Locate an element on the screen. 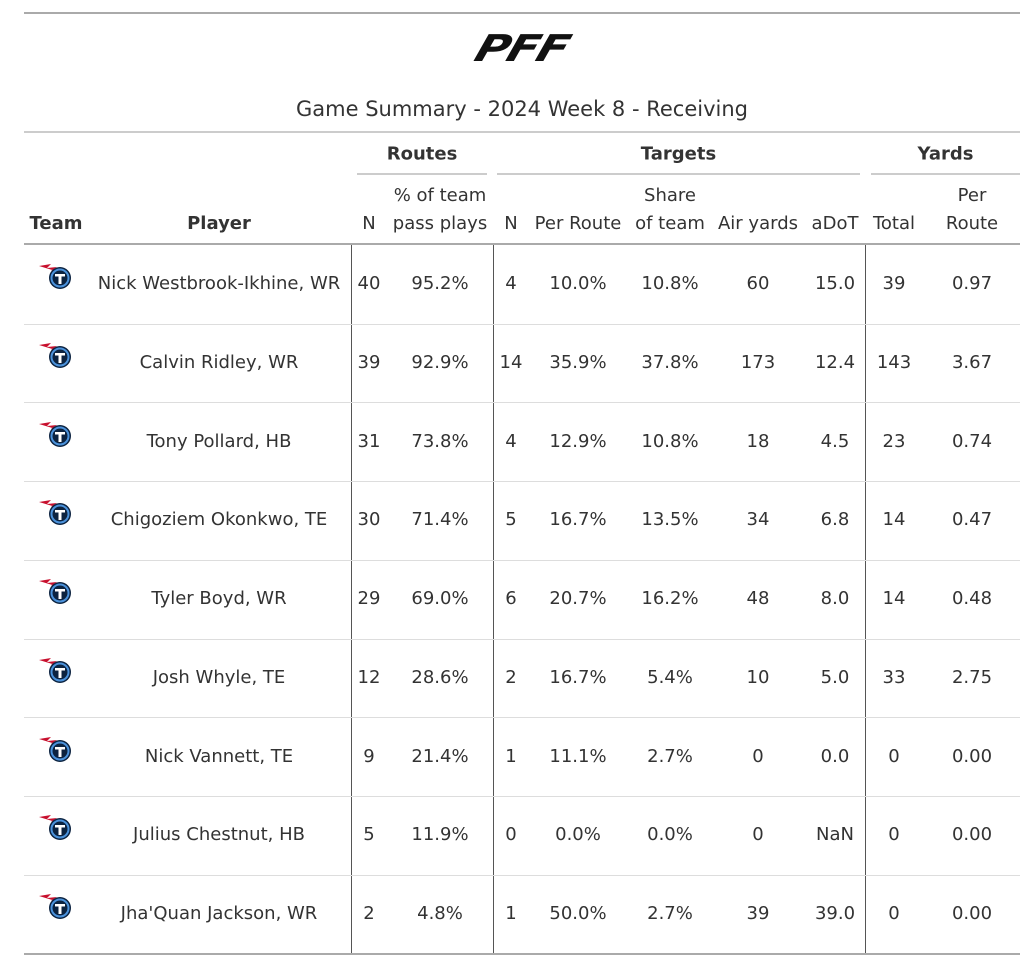 This screenshot has height=967, width=1024. cell: 9 is located at coordinates (369, 756).